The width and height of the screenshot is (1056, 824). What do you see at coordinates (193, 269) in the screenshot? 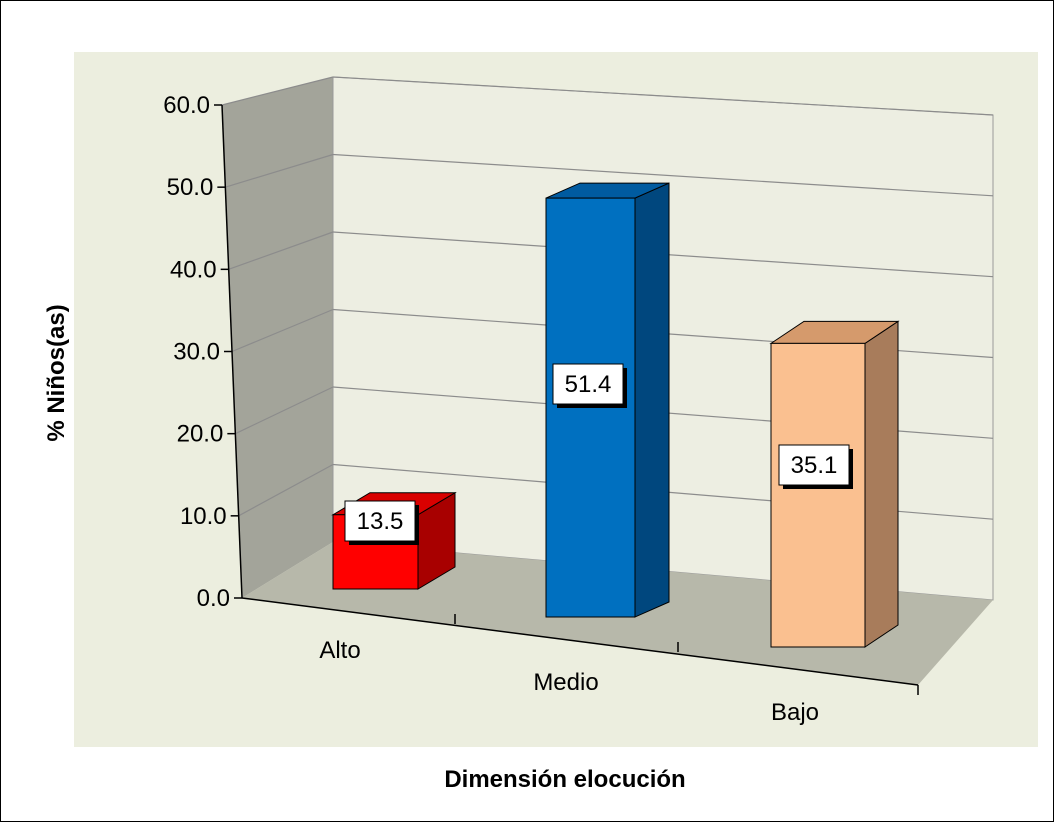
I see `y-tick-label: 40.0` at bounding box center [193, 269].